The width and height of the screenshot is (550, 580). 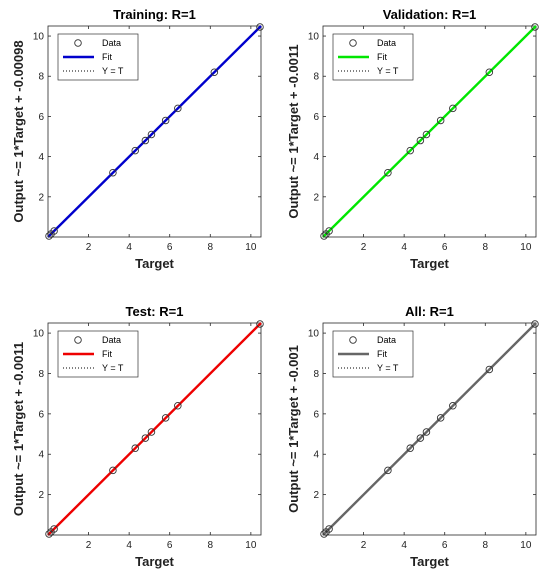 What do you see at coordinates (18, 131) in the screenshot?
I see `y-axis-label: Output ~= 1*Target + -0.00098` at bounding box center [18, 131].